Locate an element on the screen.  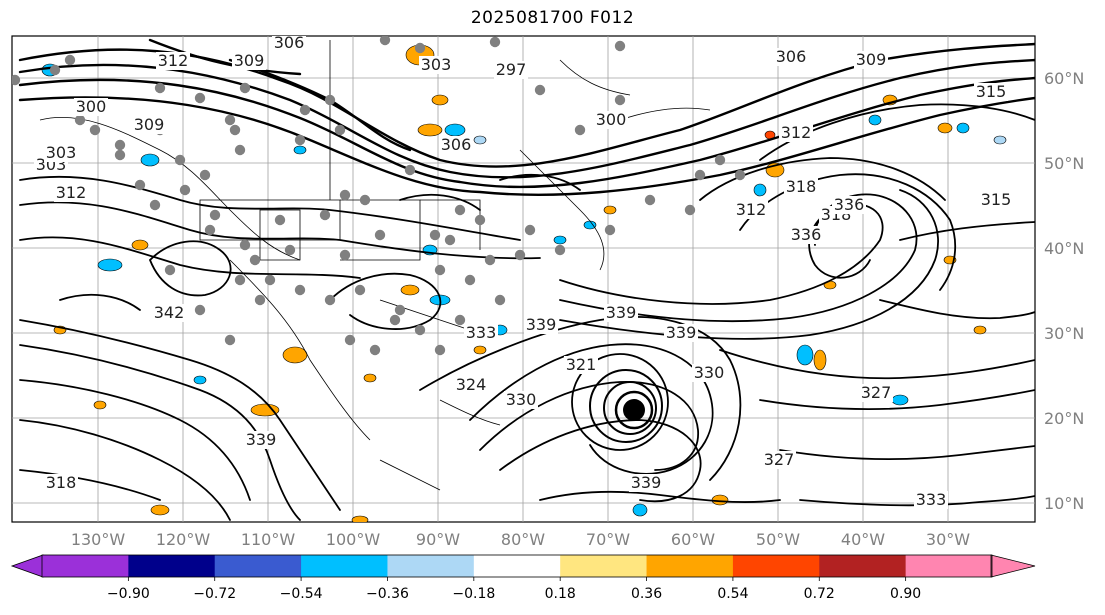
contour-label: 318 is located at coordinates (801, 186).